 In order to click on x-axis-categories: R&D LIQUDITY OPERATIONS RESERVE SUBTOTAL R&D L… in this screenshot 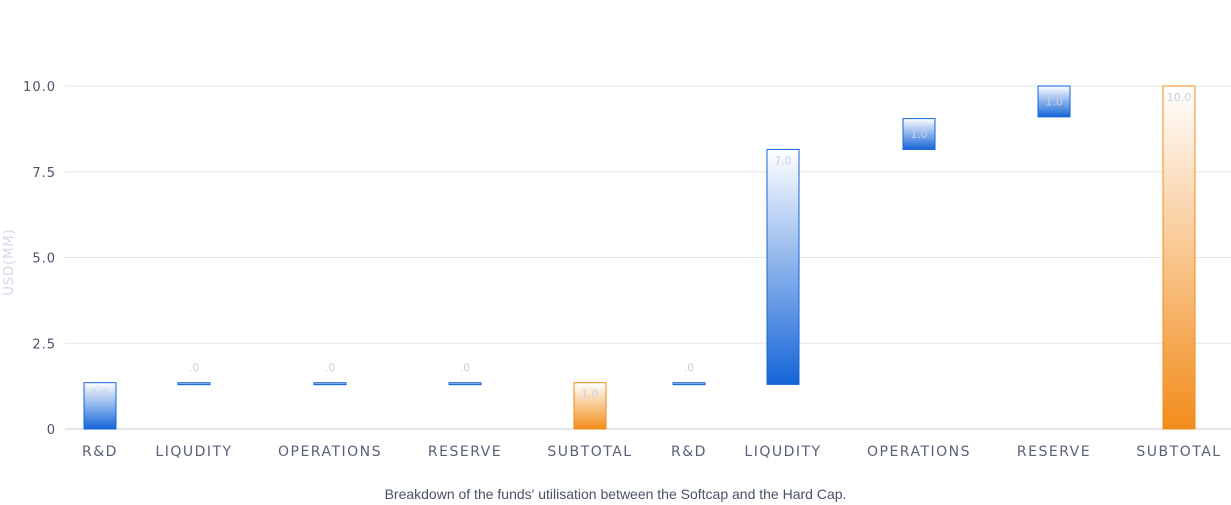, I will do `click(651, 452)`.